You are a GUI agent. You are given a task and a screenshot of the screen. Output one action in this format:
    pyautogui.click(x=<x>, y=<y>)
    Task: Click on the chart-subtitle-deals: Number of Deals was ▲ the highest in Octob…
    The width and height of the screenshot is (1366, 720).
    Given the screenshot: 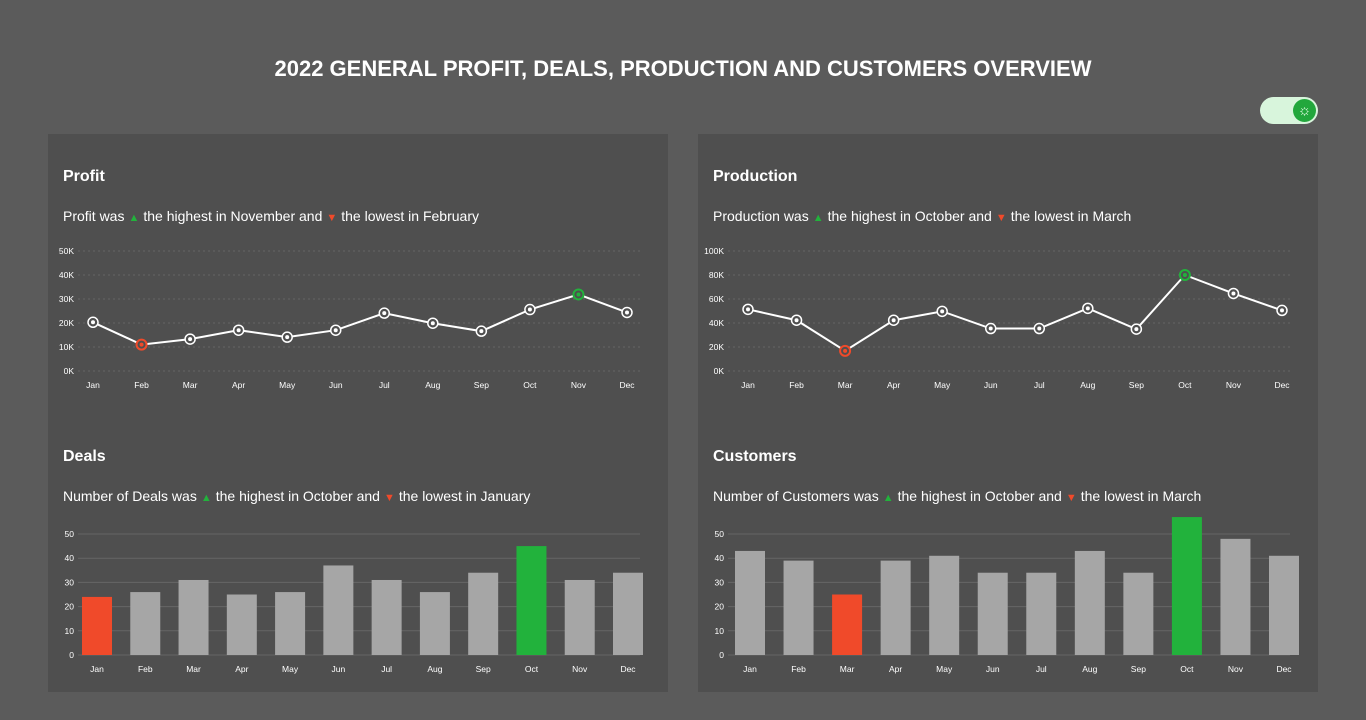 What is the action you would take?
    pyautogui.click(x=296, y=496)
    